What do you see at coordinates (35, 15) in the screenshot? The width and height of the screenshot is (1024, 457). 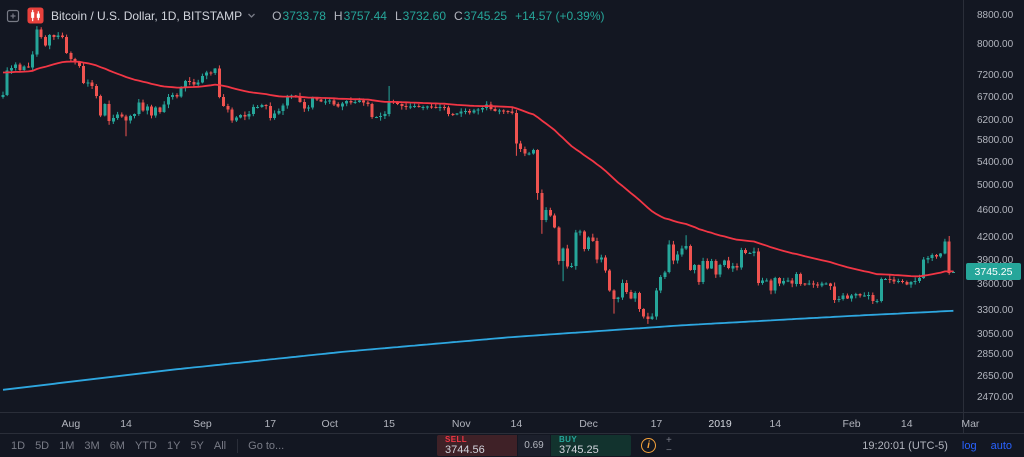 I see `symbol-logo-icon` at bounding box center [35, 15].